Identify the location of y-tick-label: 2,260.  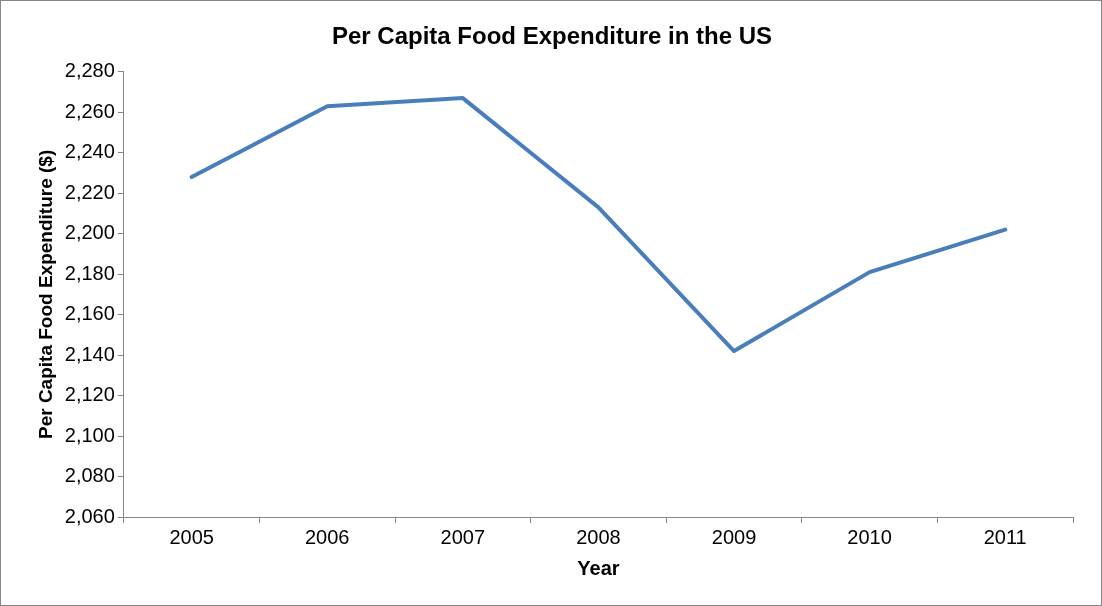
(89, 110).